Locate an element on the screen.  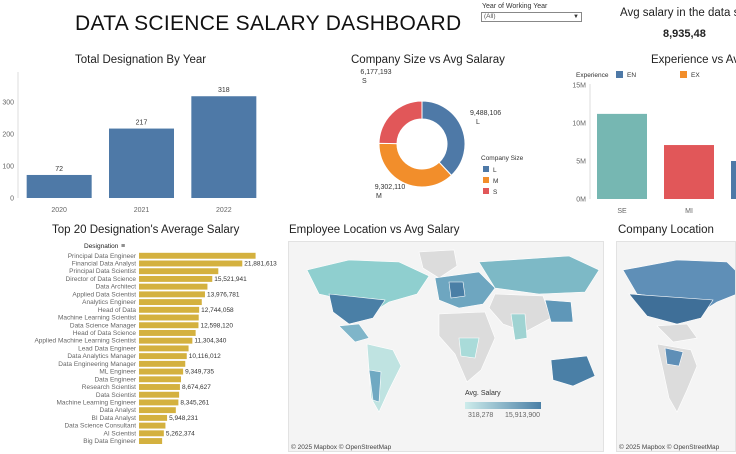
map-legend-max: 15,913,900 is located at coordinates (523, 415).